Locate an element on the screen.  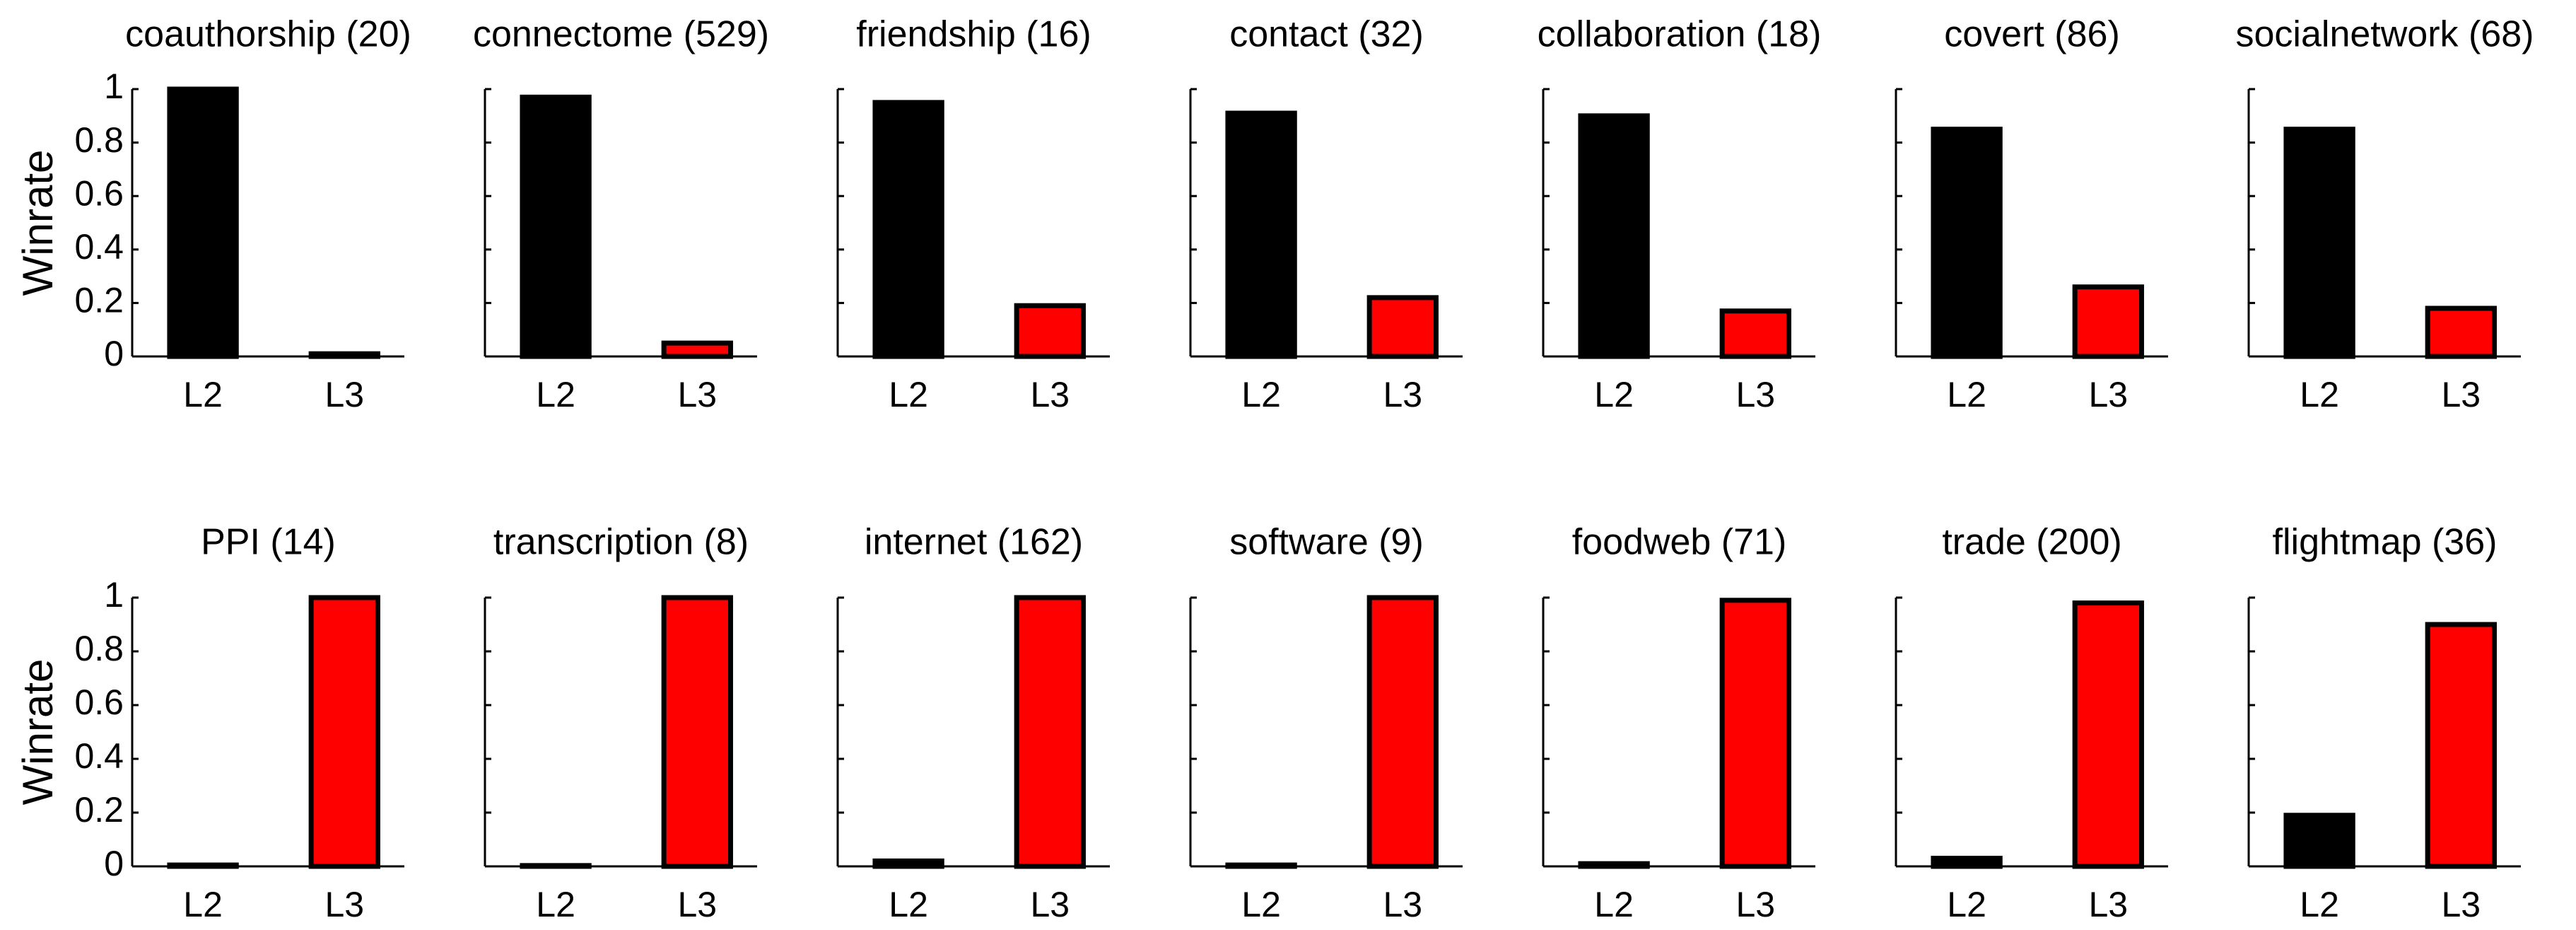
chart-title: PPI (14) is located at coordinates (269, 543).